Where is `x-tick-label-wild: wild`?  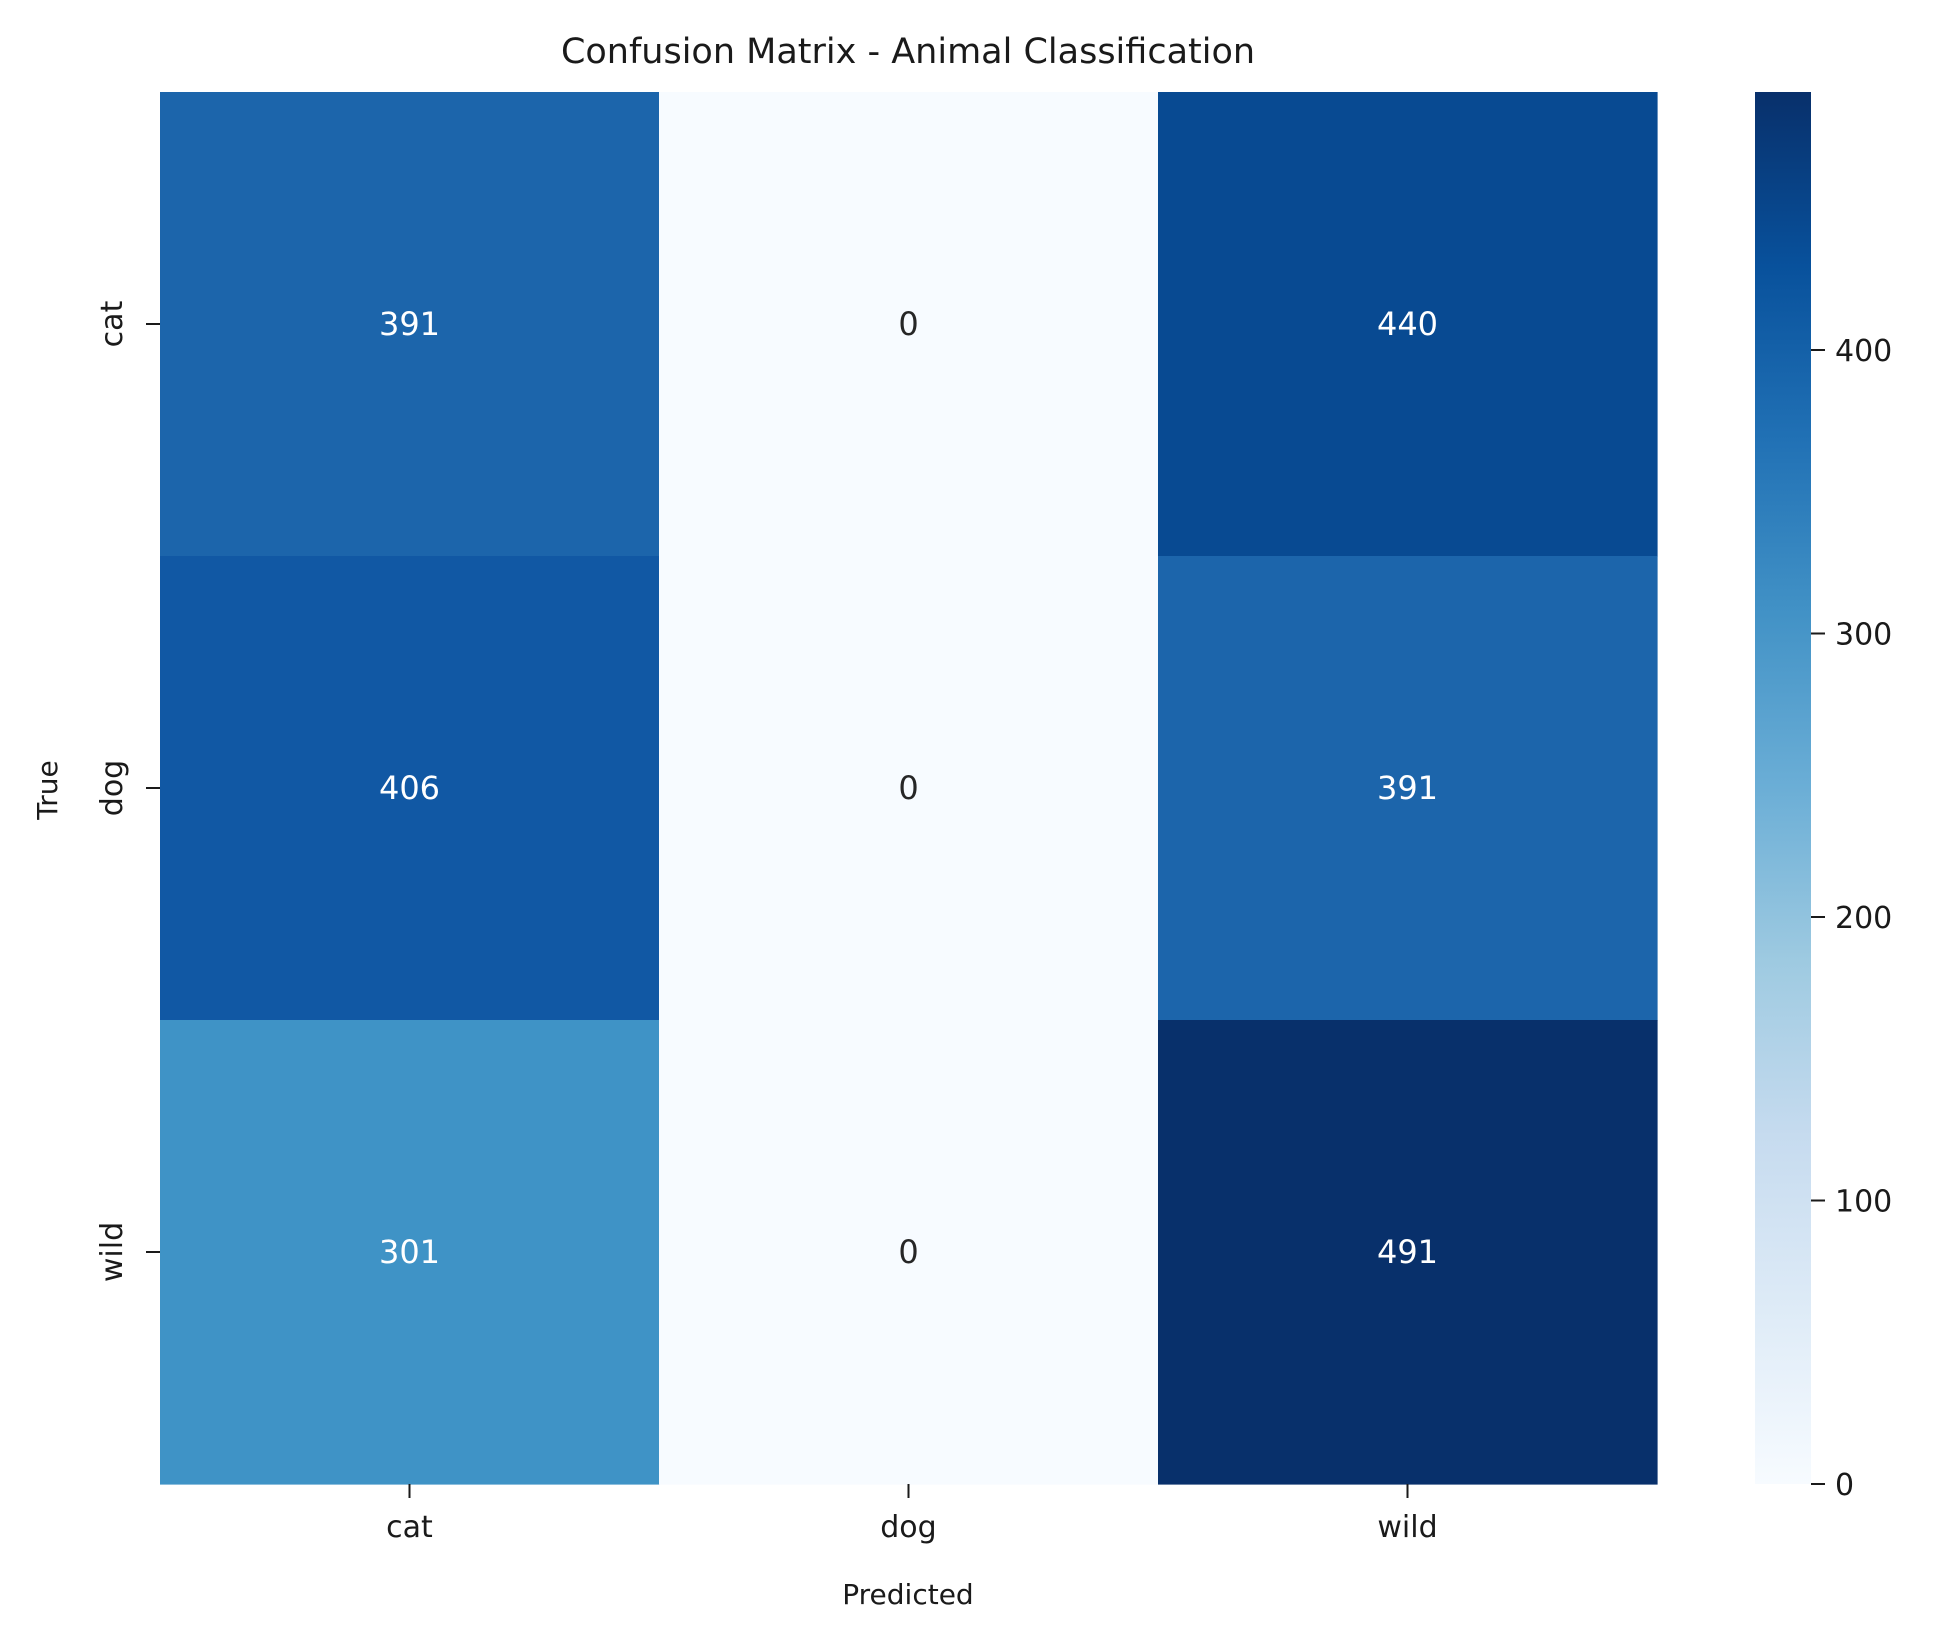 x-tick-label-wild: wild is located at coordinates (1407, 1527).